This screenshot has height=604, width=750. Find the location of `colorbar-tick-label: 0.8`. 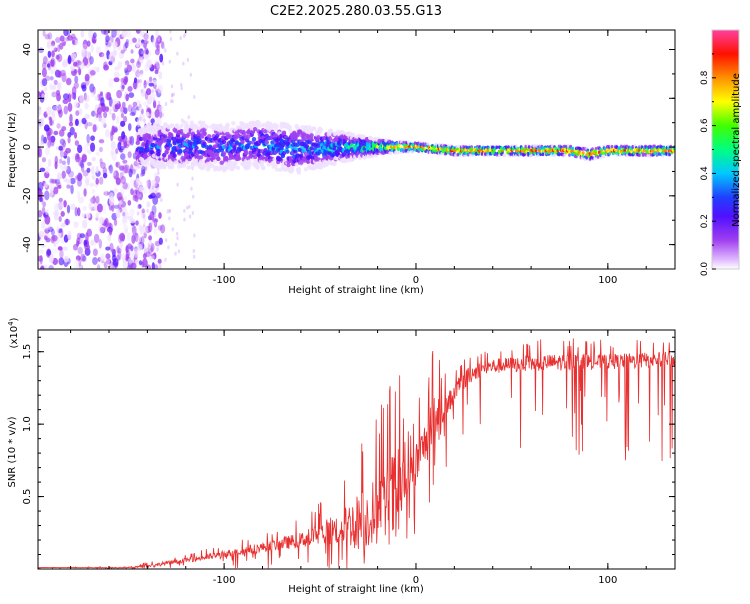

colorbar-tick-label: 0.8 is located at coordinates (705, 77).